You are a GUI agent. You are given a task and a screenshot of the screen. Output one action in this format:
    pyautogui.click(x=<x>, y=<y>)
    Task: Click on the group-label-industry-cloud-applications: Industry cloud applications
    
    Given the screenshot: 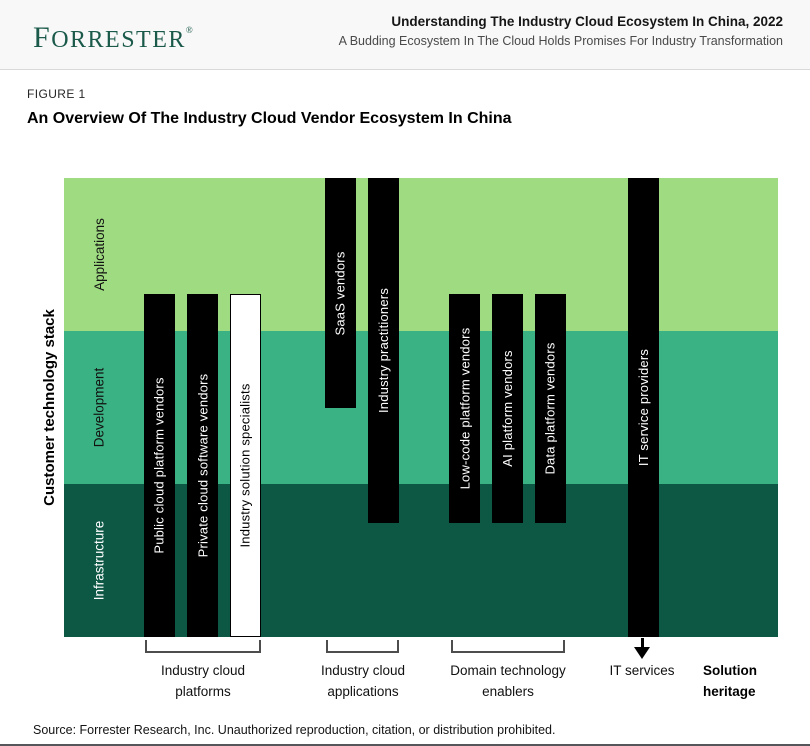 What is the action you would take?
    pyautogui.click(x=363, y=681)
    